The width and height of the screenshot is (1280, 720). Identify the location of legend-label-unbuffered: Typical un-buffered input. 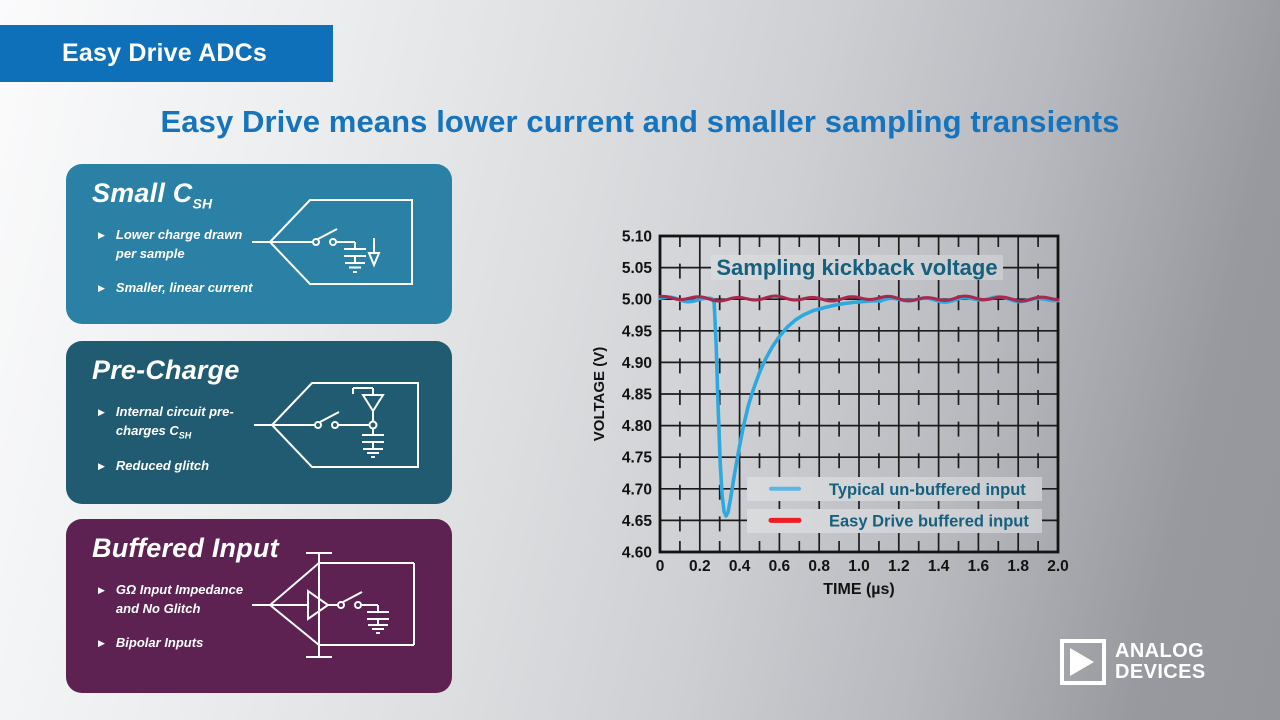
(927, 490).